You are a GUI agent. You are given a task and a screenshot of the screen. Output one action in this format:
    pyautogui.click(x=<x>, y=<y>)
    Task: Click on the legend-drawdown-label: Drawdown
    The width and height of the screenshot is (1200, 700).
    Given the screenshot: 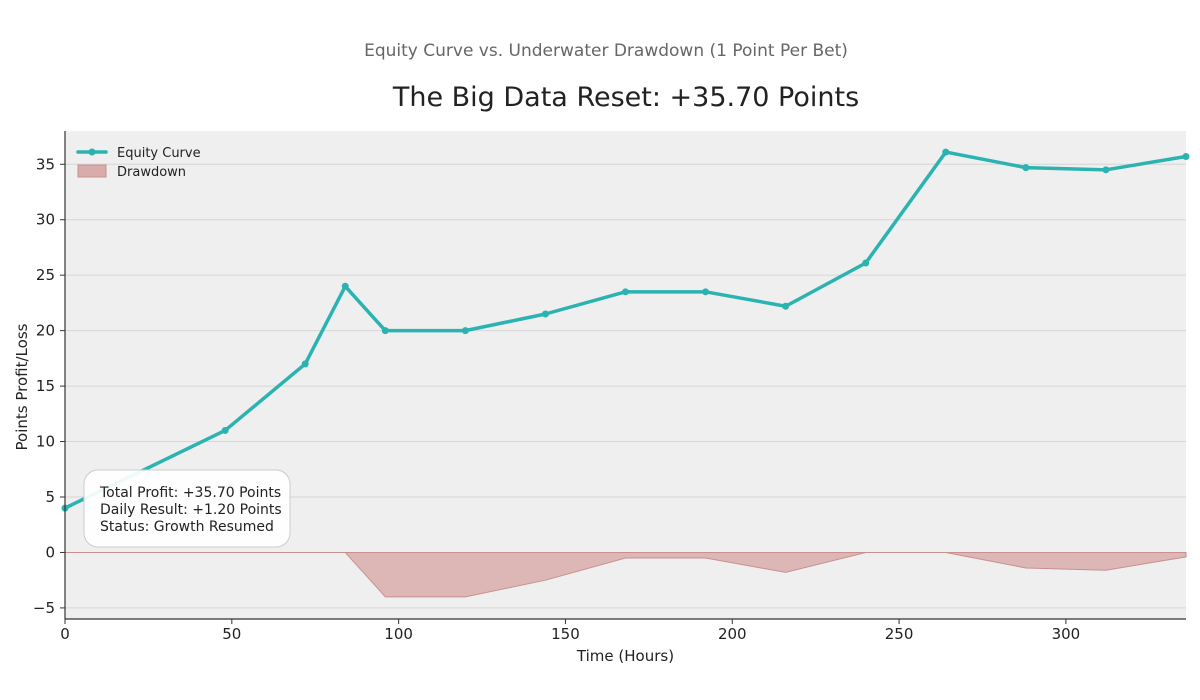 What is the action you would take?
    pyautogui.click(x=151, y=172)
    